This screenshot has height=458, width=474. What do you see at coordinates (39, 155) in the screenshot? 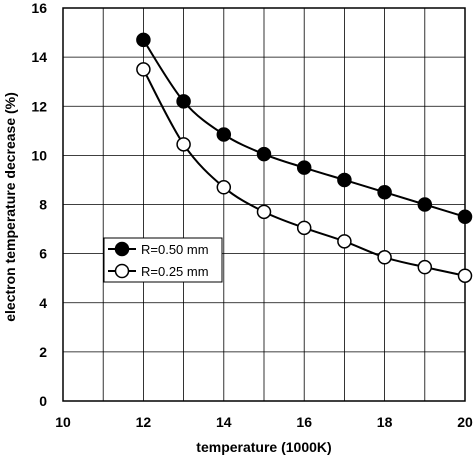
I see `y-tick-label: 10` at bounding box center [39, 155].